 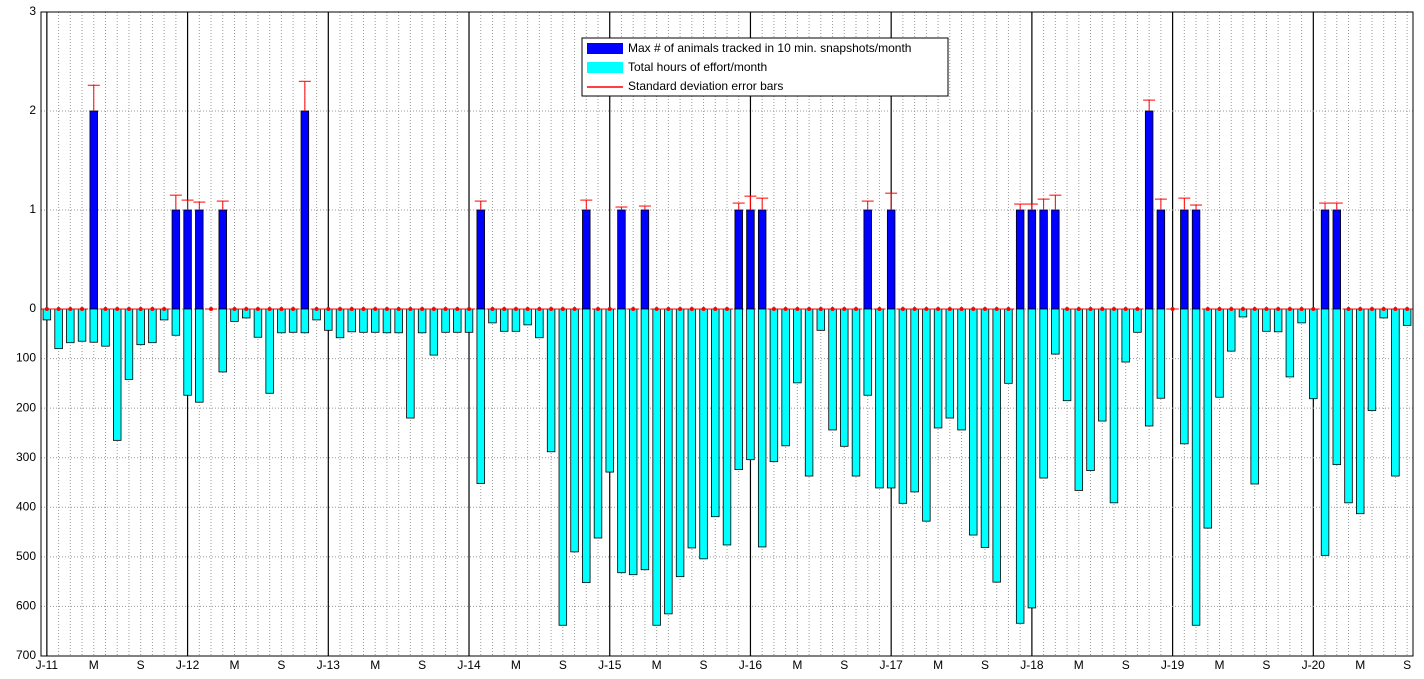 What do you see at coordinates (329, 665) in the screenshot?
I see `x-tick-label: J-13` at bounding box center [329, 665].